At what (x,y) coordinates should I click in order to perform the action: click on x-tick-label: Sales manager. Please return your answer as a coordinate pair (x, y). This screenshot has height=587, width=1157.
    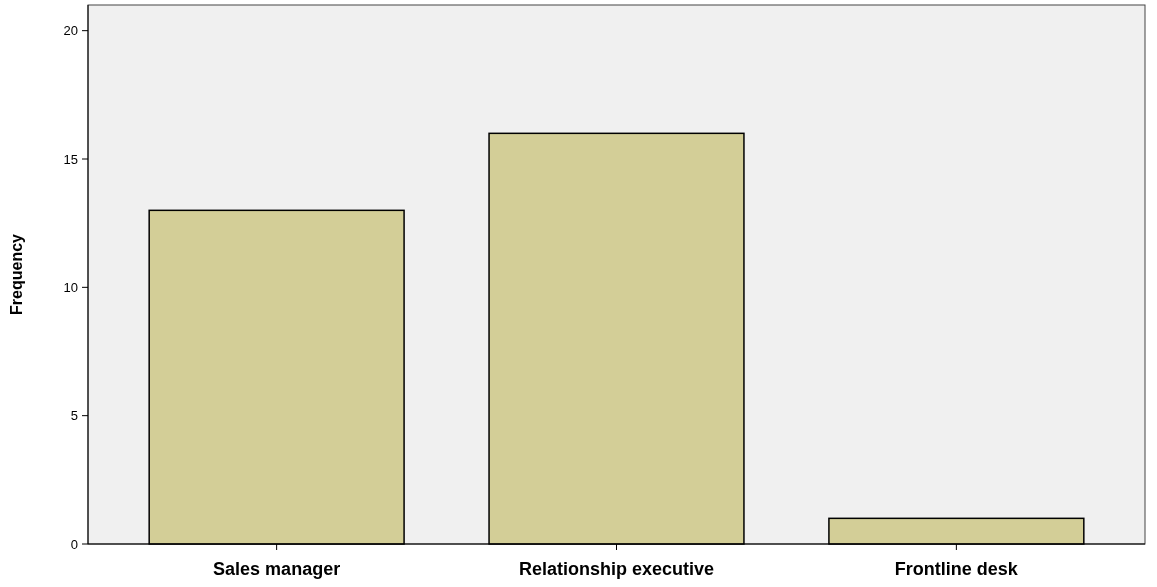
    Looking at the image, I should click on (277, 569).